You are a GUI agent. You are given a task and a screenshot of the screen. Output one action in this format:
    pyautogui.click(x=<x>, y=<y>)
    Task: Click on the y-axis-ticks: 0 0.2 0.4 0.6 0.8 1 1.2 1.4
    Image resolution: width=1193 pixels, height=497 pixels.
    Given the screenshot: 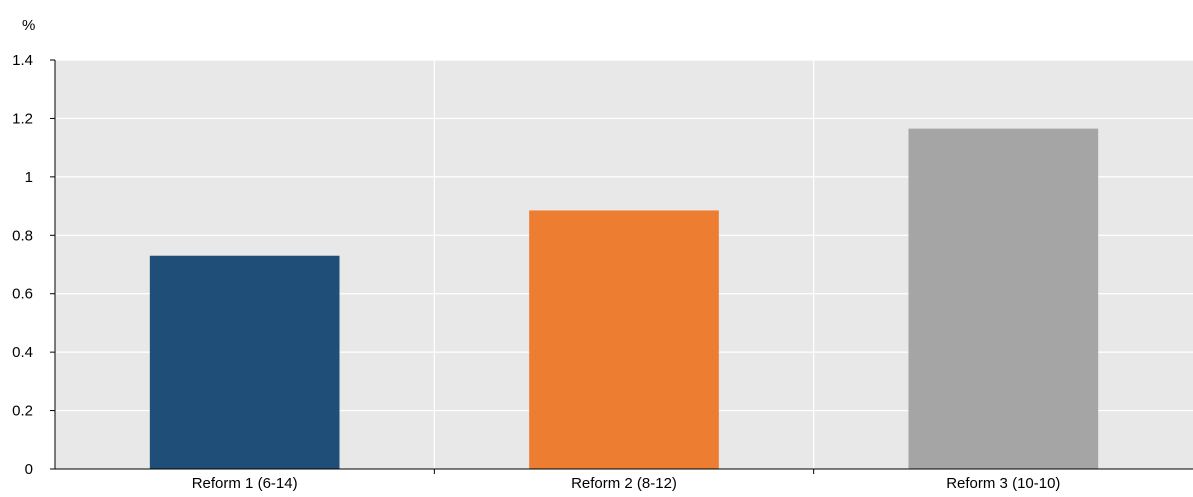 What is the action you would take?
    pyautogui.click(x=33, y=265)
    